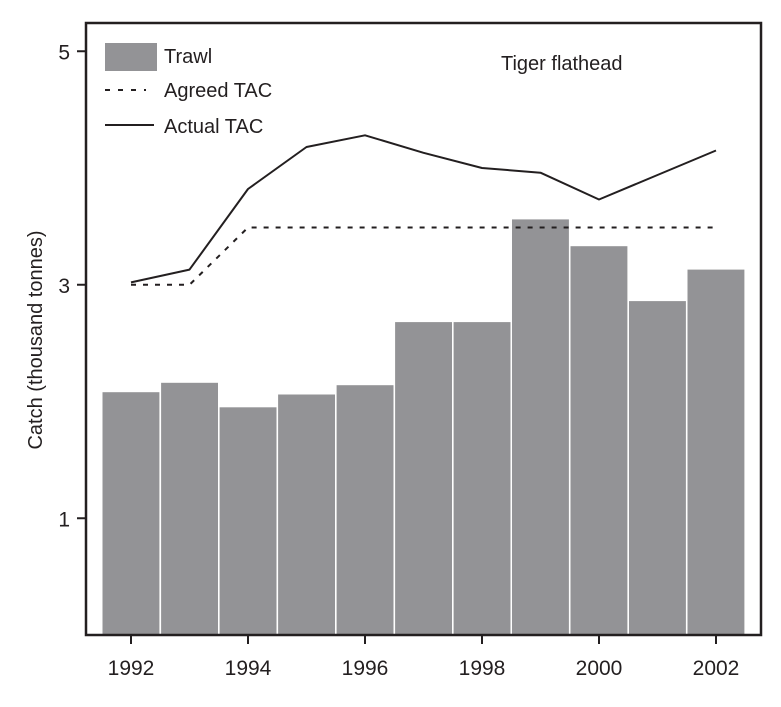 The image size is (781, 707). What do you see at coordinates (248, 668) in the screenshot?
I see `x-tick-label-1994: 1994` at bounding box center [248, 668].